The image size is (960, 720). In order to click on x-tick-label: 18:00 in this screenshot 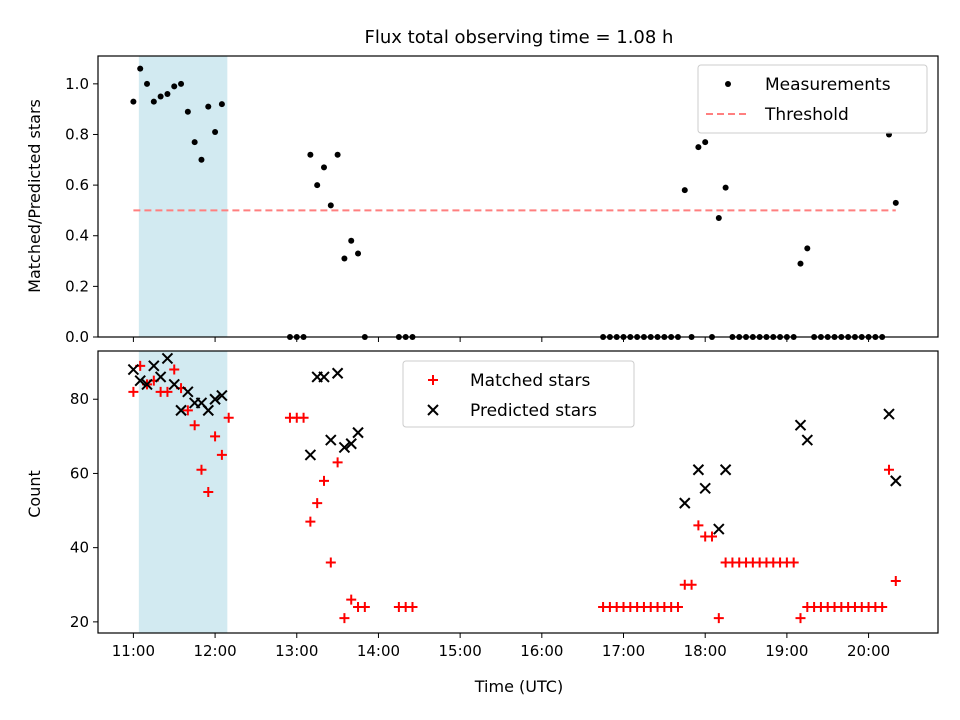, I will do `click(705, 651)`.